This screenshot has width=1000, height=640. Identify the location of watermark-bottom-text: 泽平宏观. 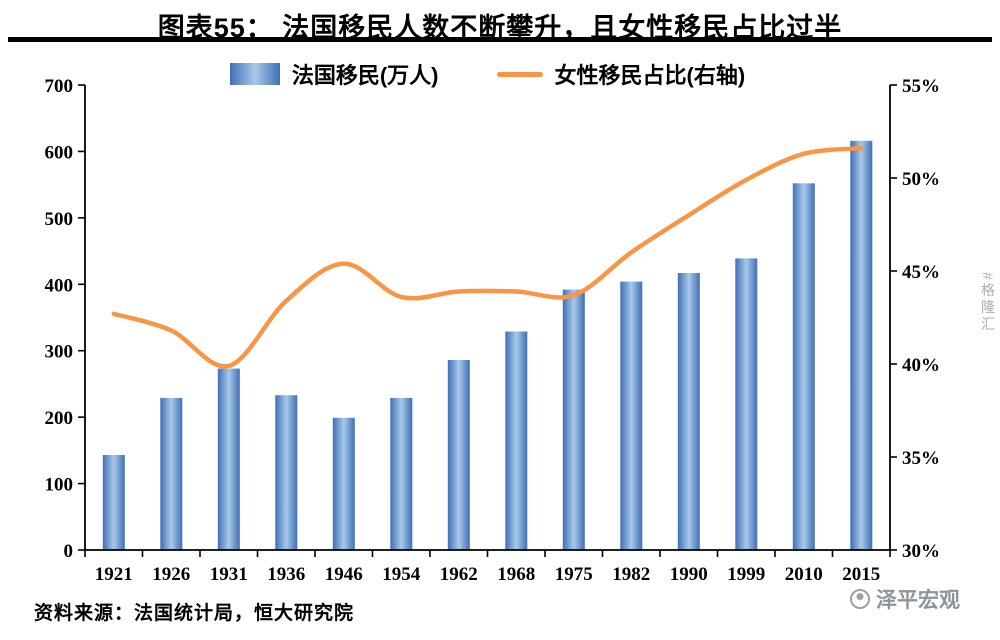
(918, 600).